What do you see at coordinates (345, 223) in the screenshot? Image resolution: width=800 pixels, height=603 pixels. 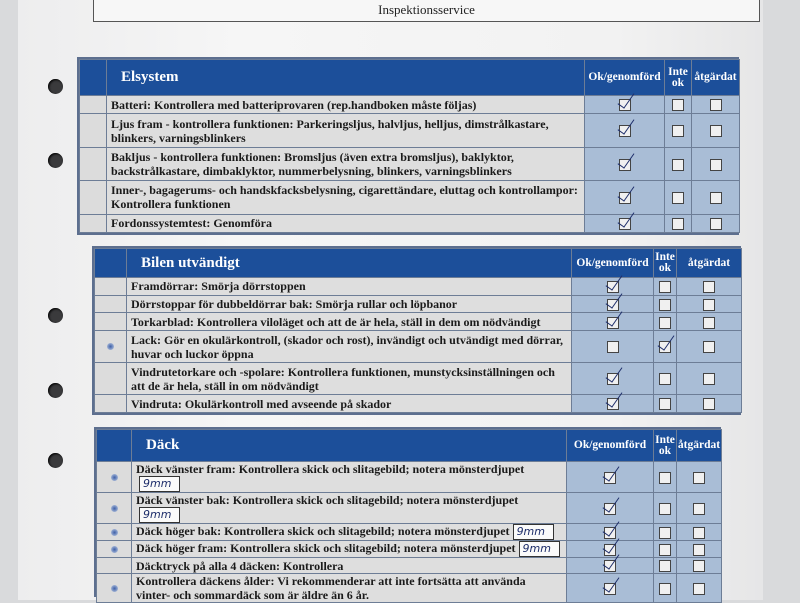 I see `row-text: Fordonssystemtest: Genomföra` at bounding box center [345, 223].